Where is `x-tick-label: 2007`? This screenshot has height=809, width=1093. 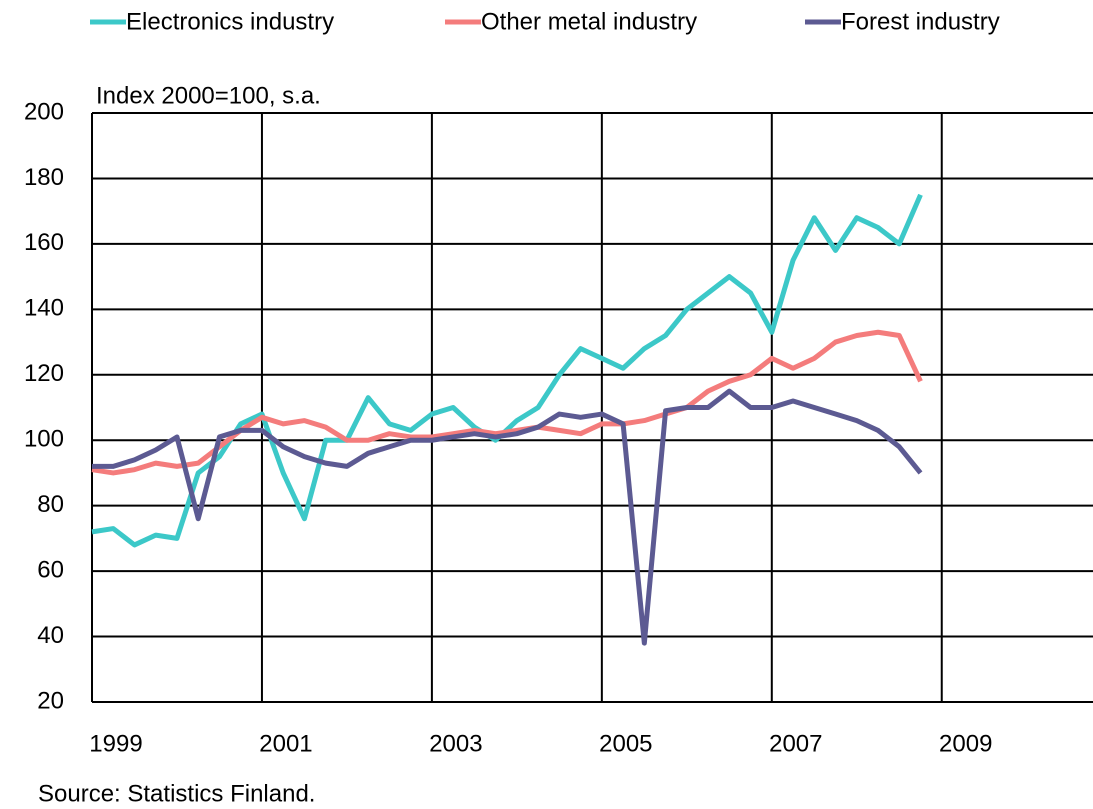 x-tick-label: 2007 is located at coordinates (795, 743).